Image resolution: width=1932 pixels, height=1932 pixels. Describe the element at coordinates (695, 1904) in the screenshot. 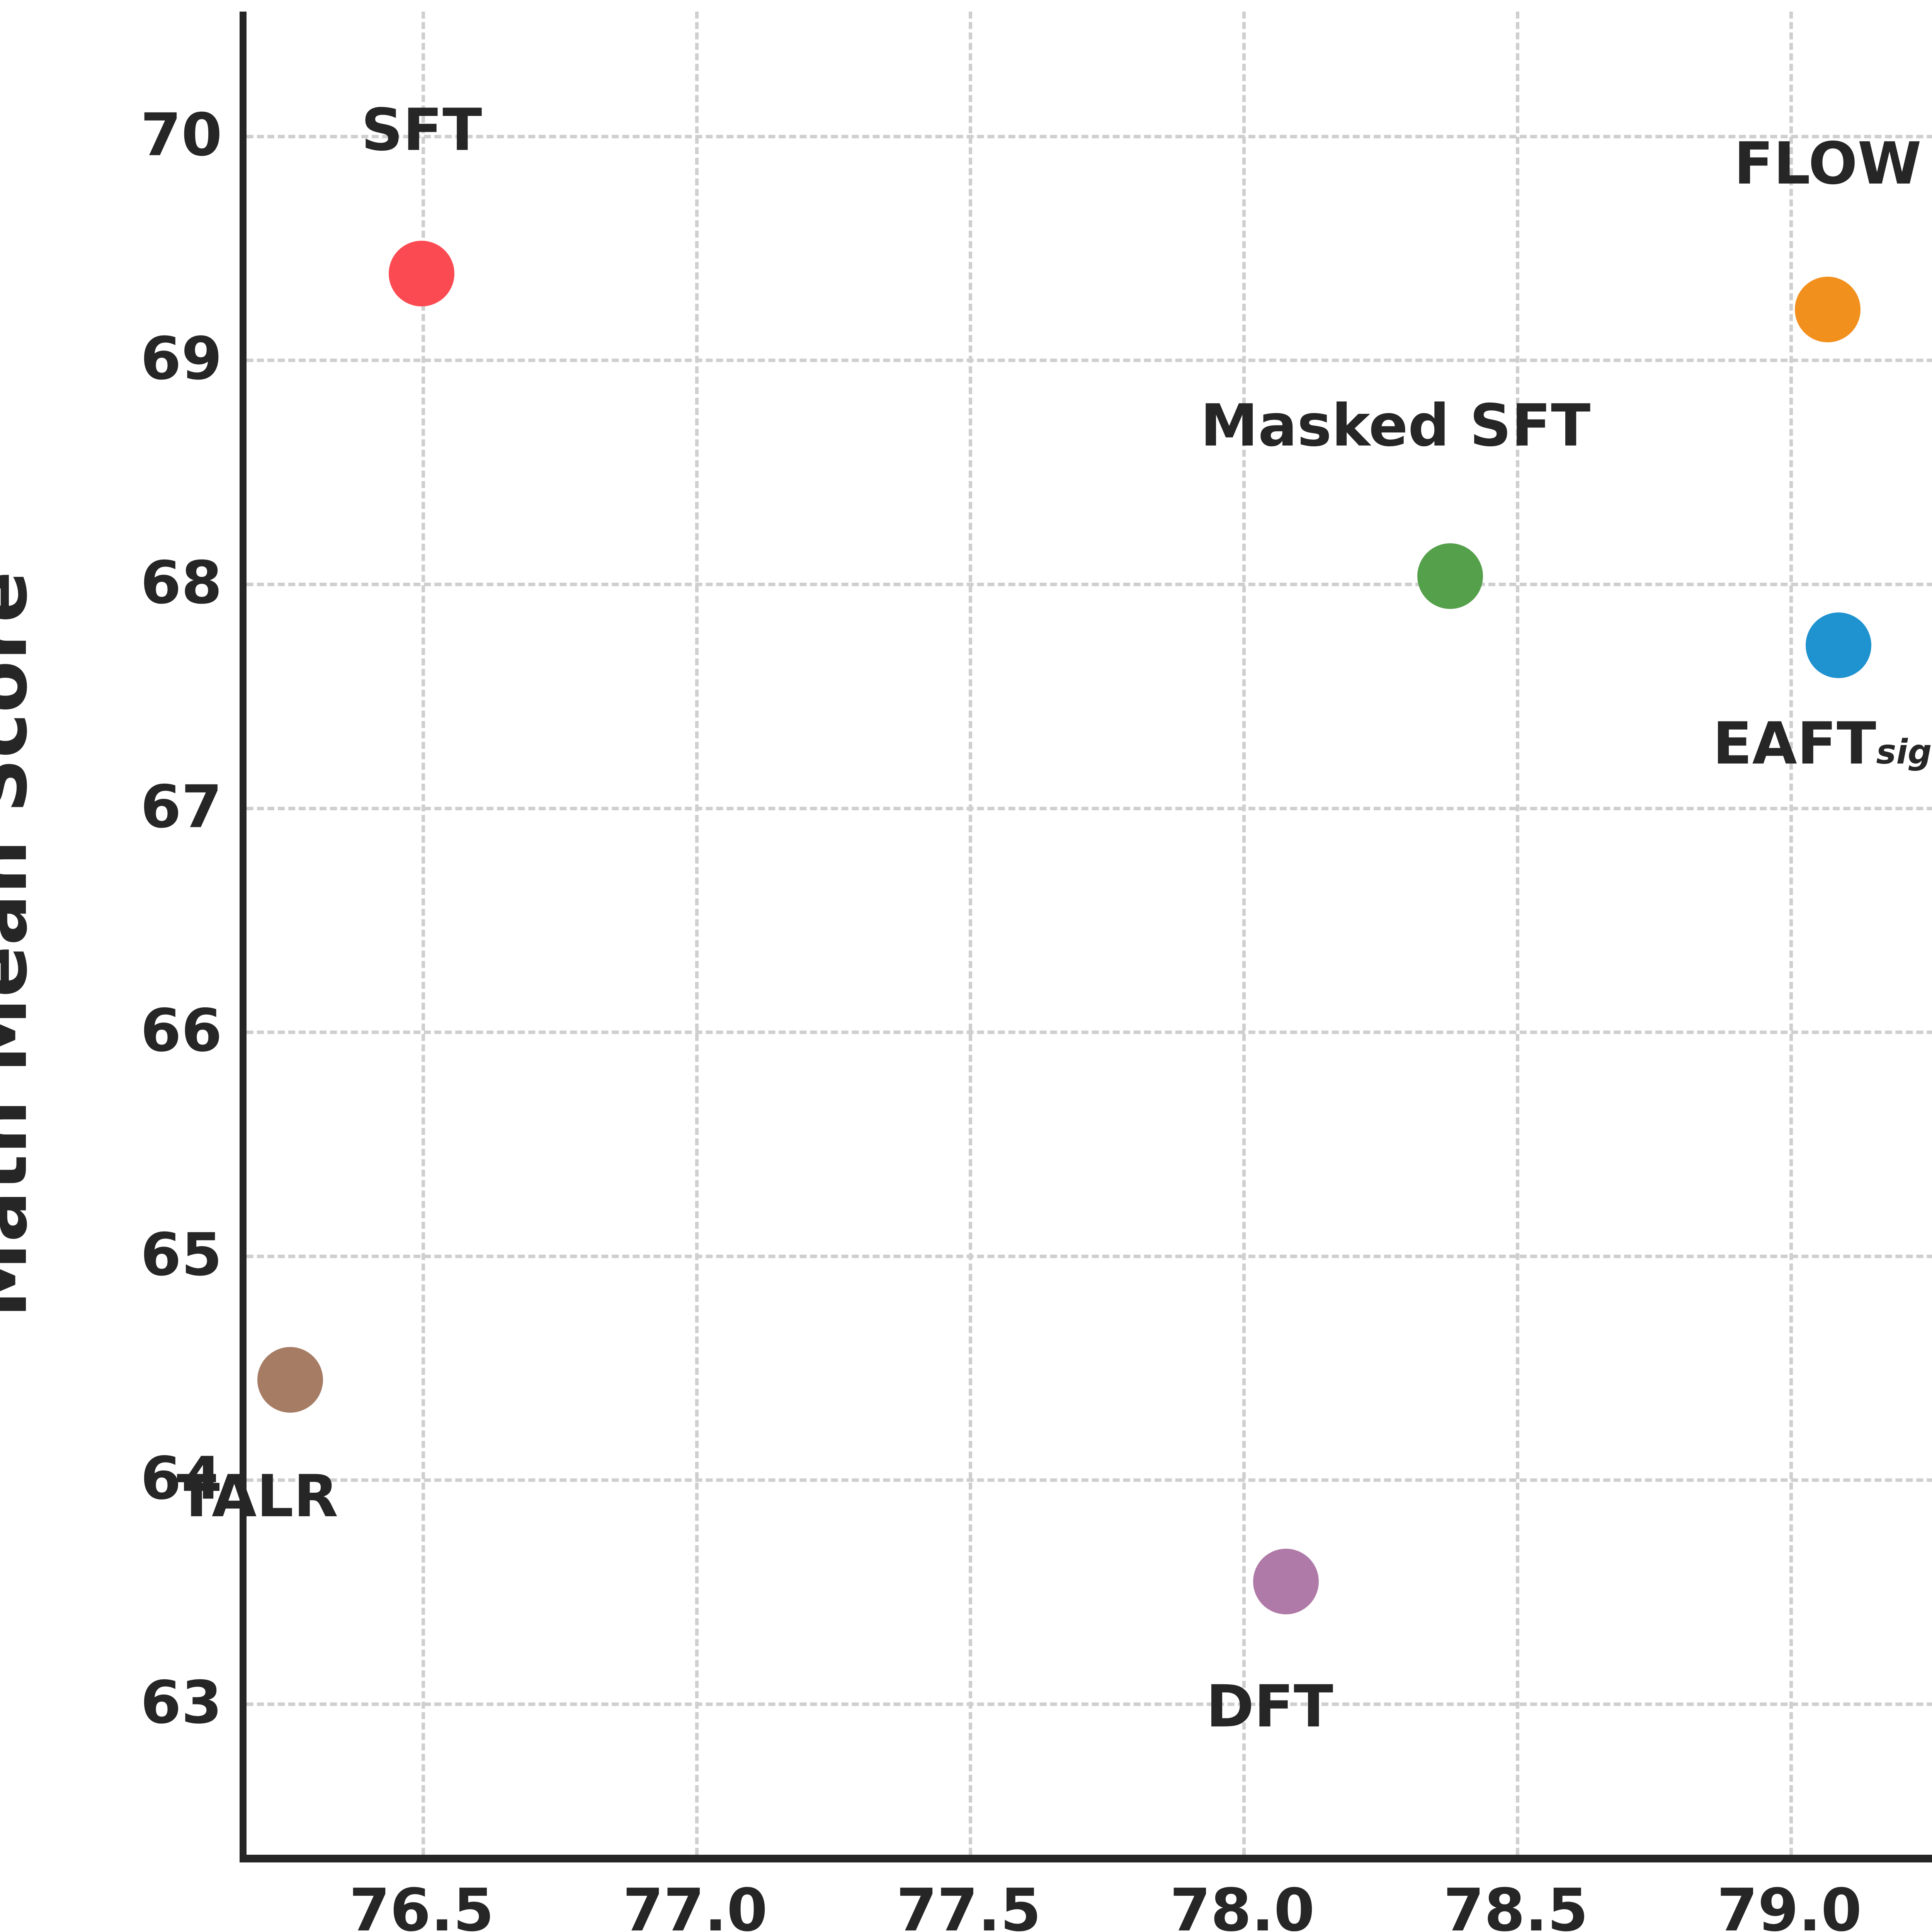

I see `x-tick-label: 77.0` at that location.